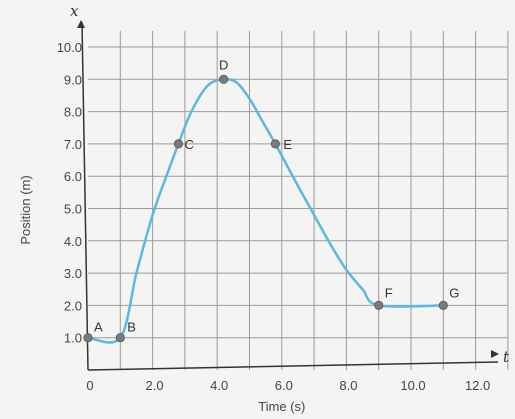 This screenshot has height=419, width=515. Describe the element at coordinates (188, 144) in the screenshot. I see `point-label-c: C` at that location.